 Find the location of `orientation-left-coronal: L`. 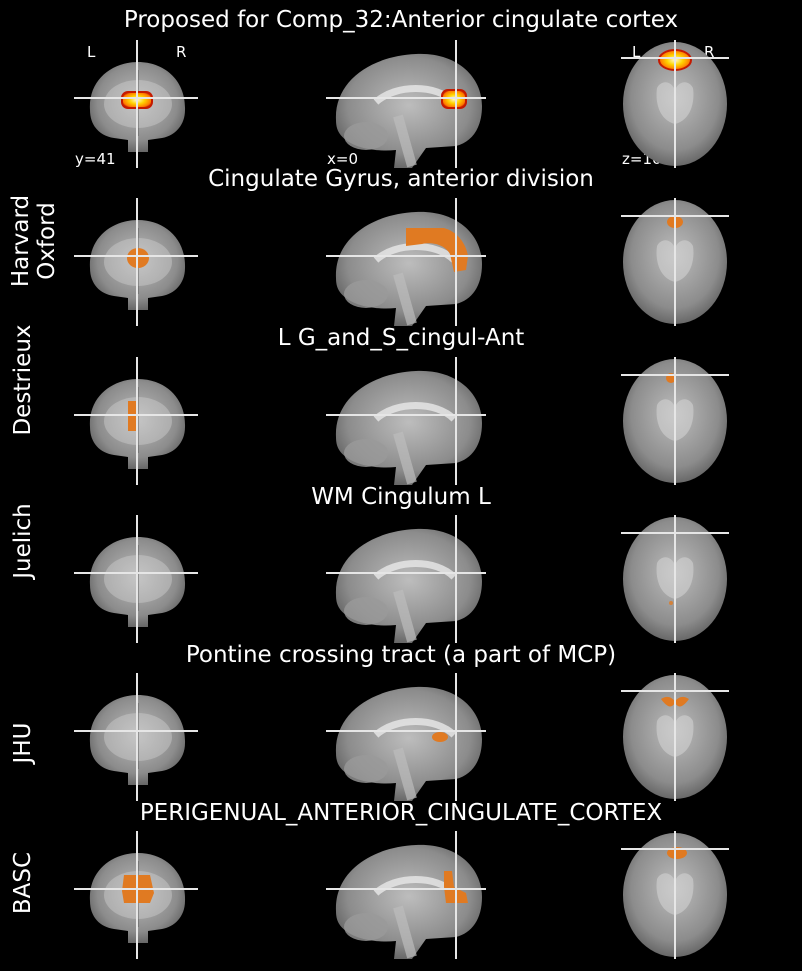

orientation-left-coronal: L is located at coordinates (91, 52).